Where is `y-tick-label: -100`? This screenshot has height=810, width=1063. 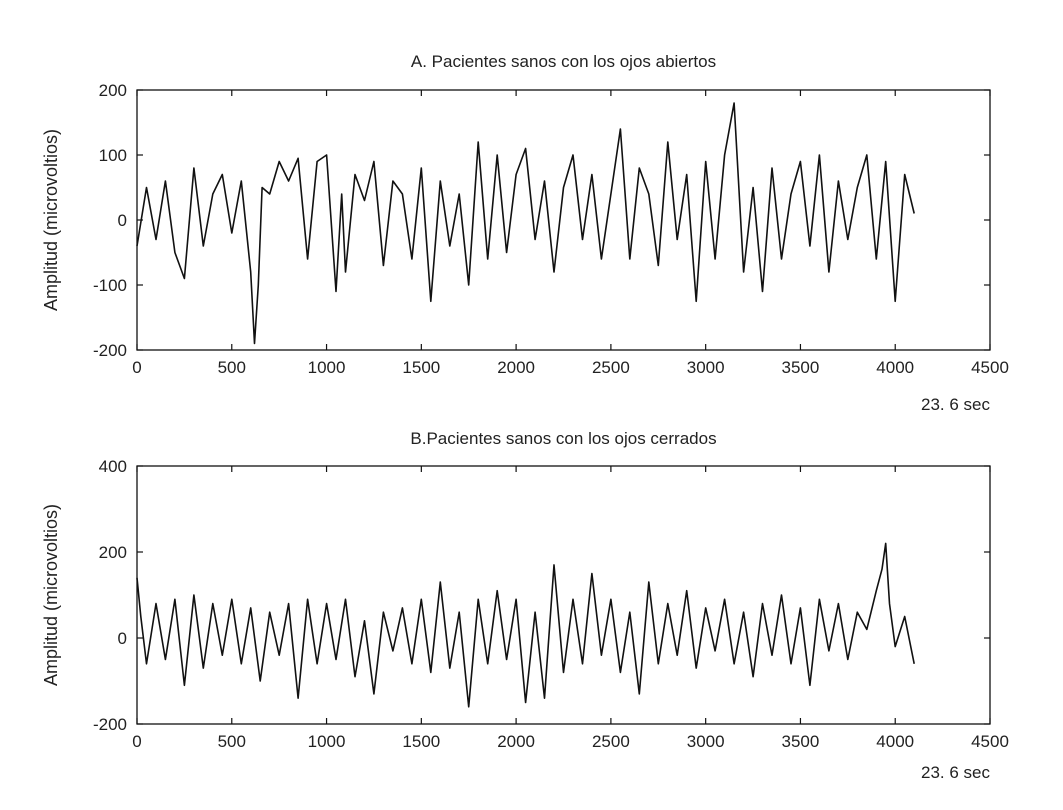 y-tick-label: -100 is located at coordinates (110, 285).